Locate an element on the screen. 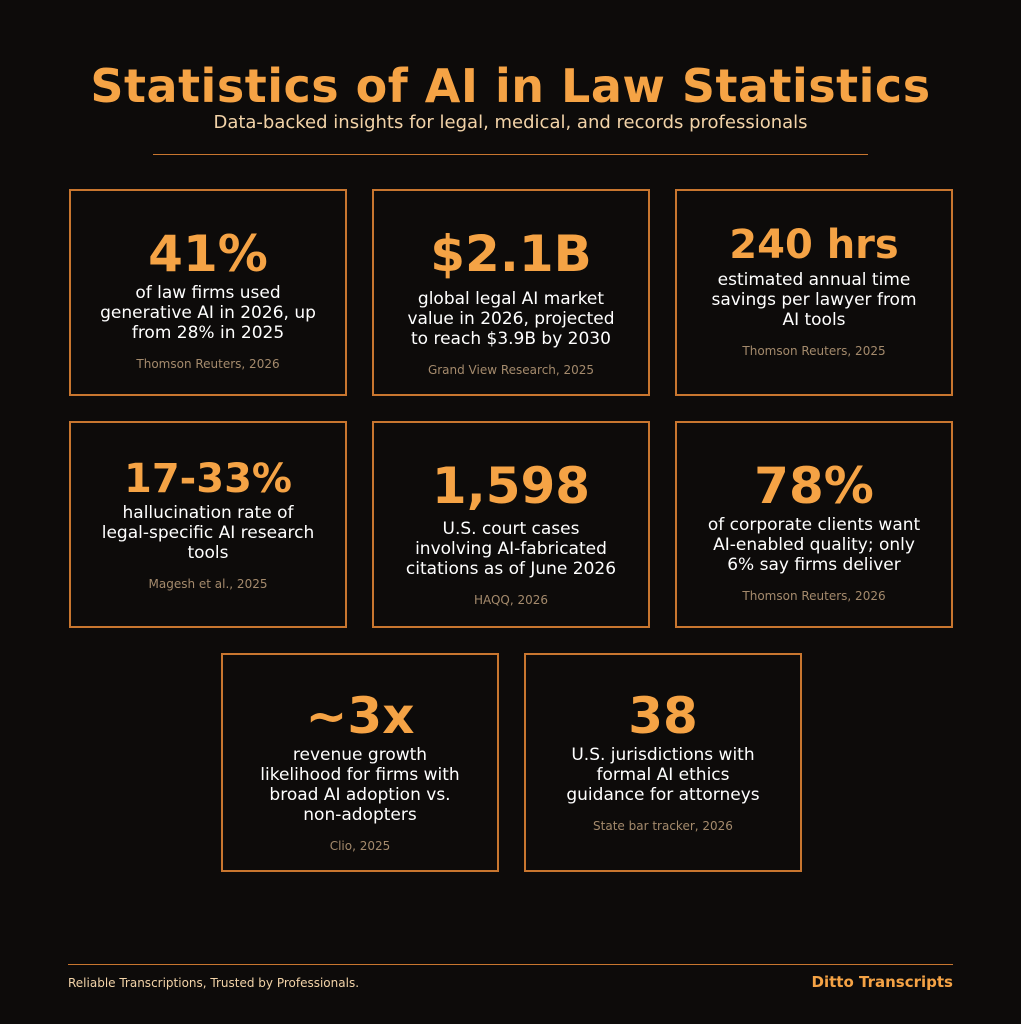 Image resolution: width=1021 pixels, height=1024 pixels. stat-value: 17-33% is located at coordinates (207, 479).